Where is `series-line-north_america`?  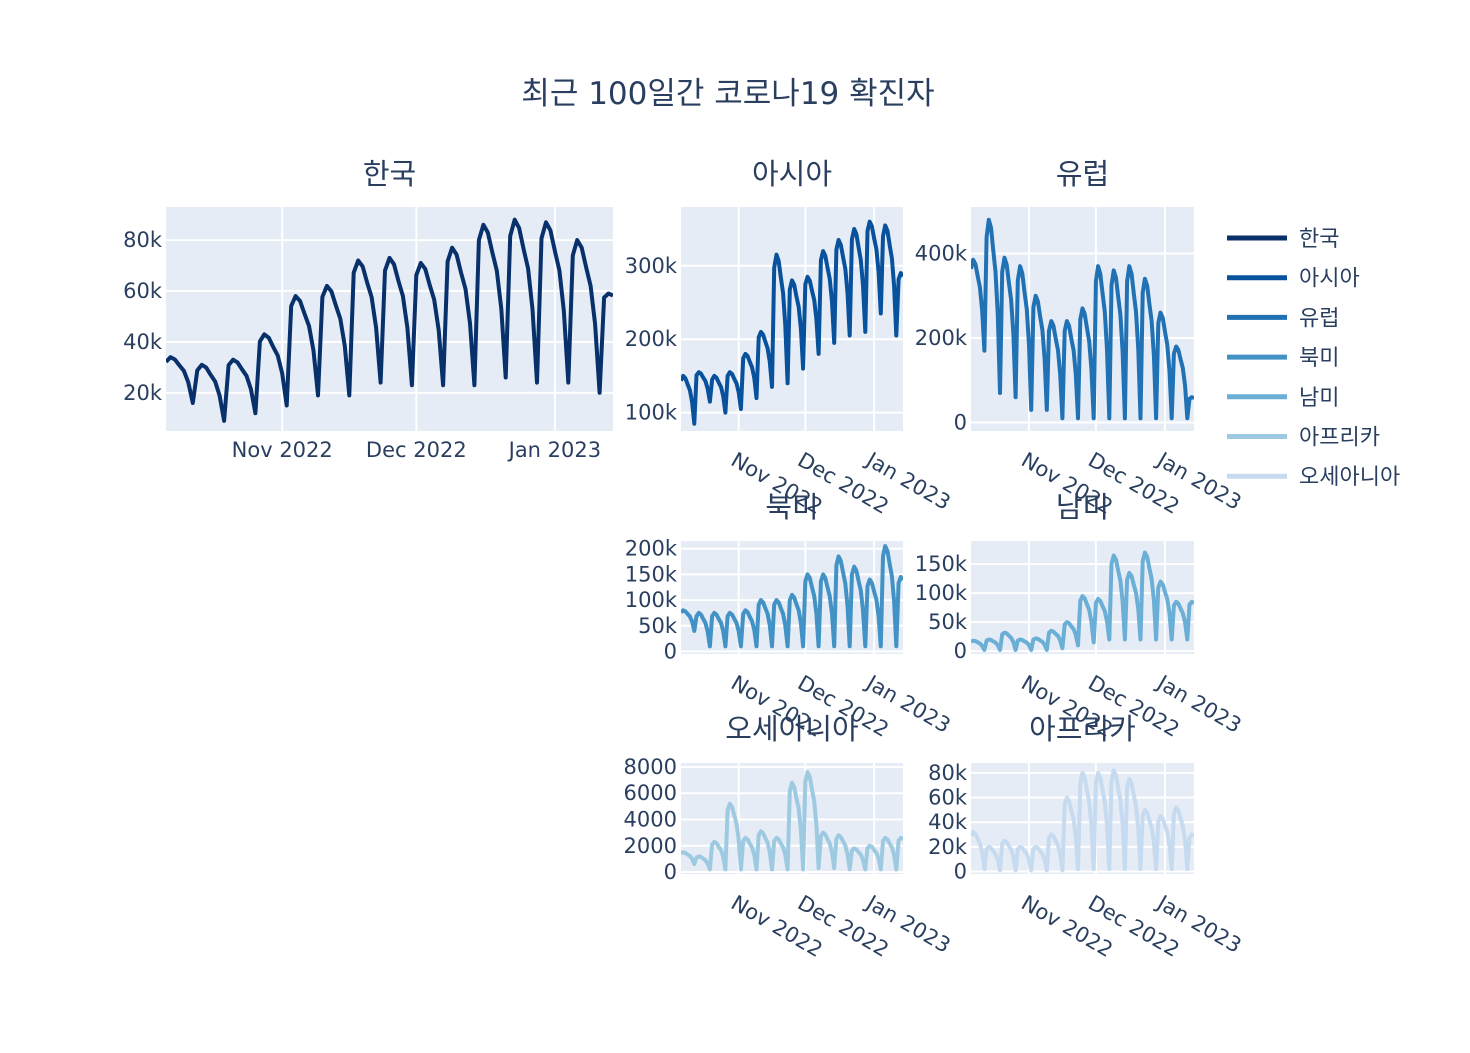
series-line-north_america is located at coordinates (792, 596).